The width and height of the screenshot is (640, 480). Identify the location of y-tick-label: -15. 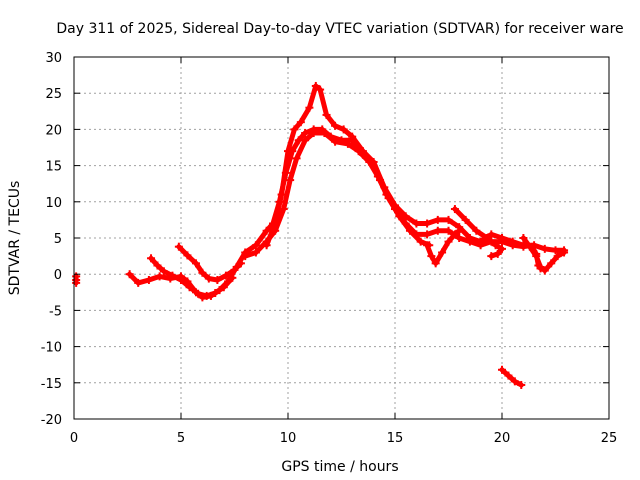
(51, 384).